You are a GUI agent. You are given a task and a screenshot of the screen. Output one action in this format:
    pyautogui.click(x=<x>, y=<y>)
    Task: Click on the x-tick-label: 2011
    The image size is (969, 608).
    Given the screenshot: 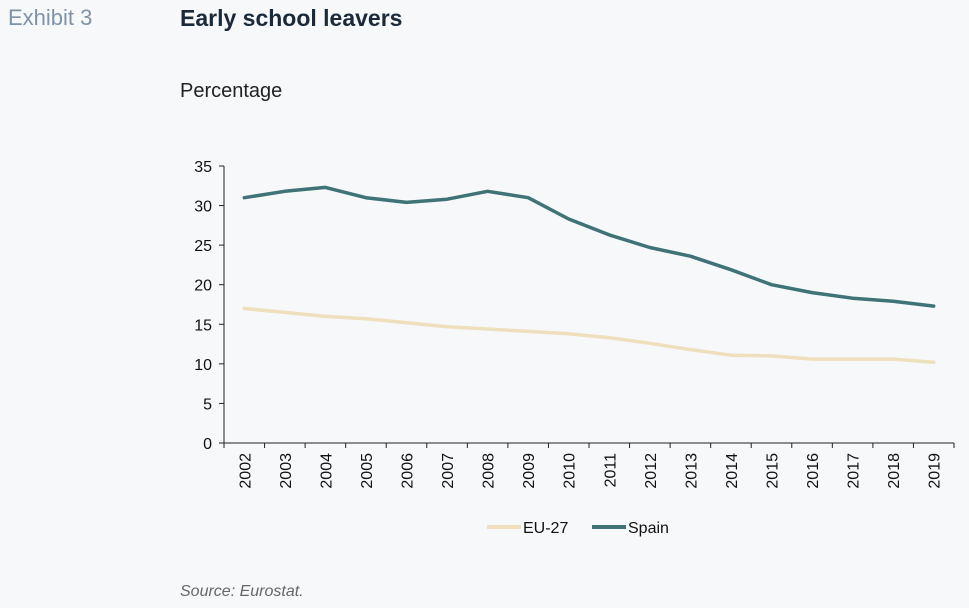 What is the action you would take?
    pyautogui.click(x=610, y=470)
    